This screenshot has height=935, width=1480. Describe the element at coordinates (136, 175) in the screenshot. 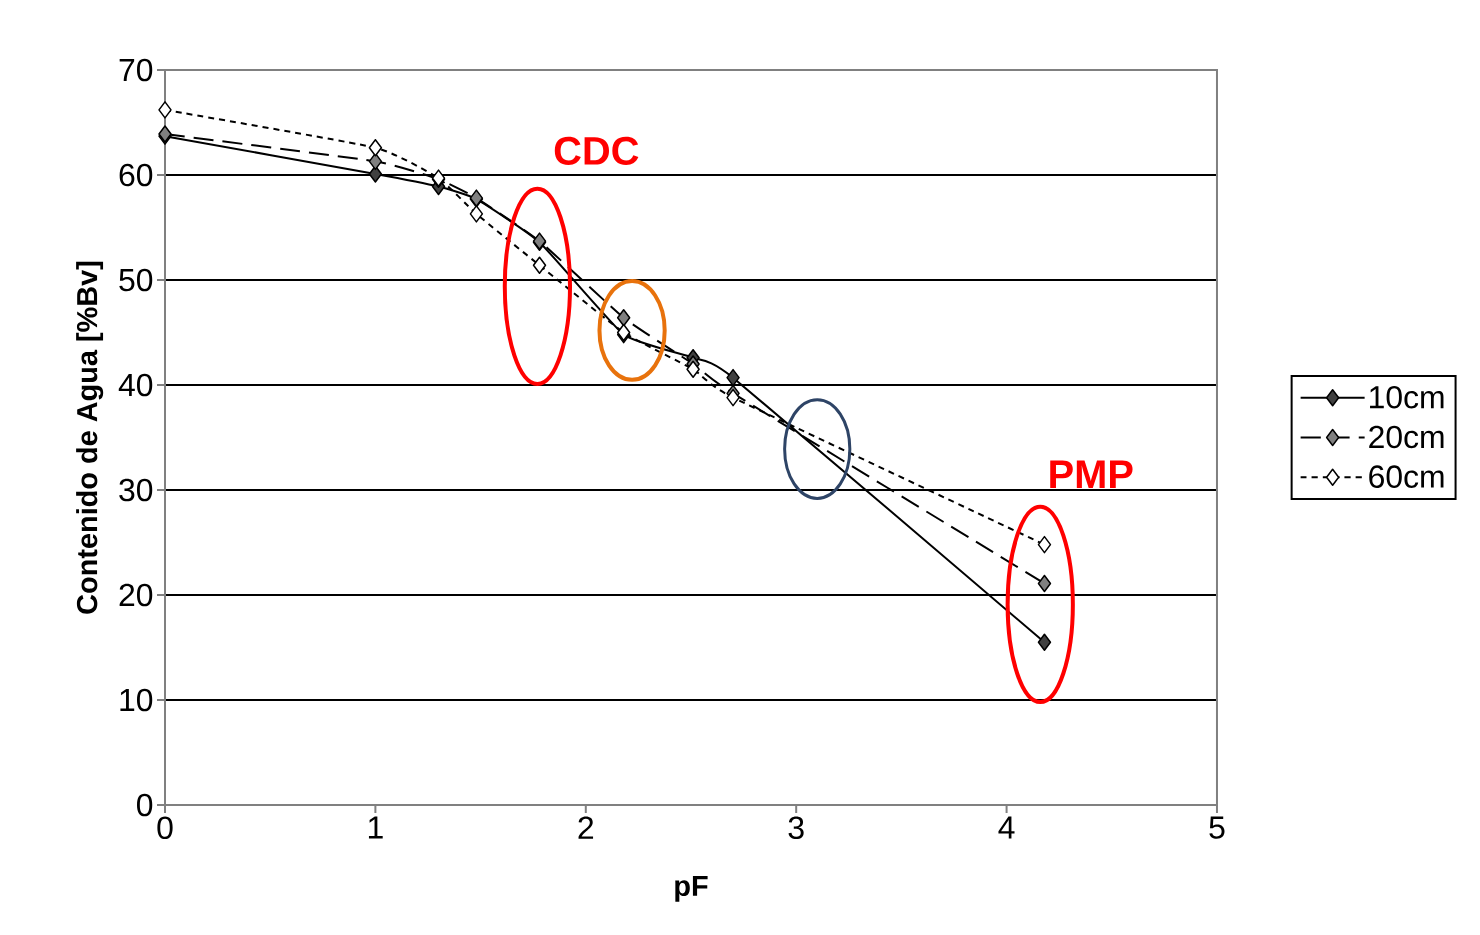

I see `y-tick-label: 60` at that location.